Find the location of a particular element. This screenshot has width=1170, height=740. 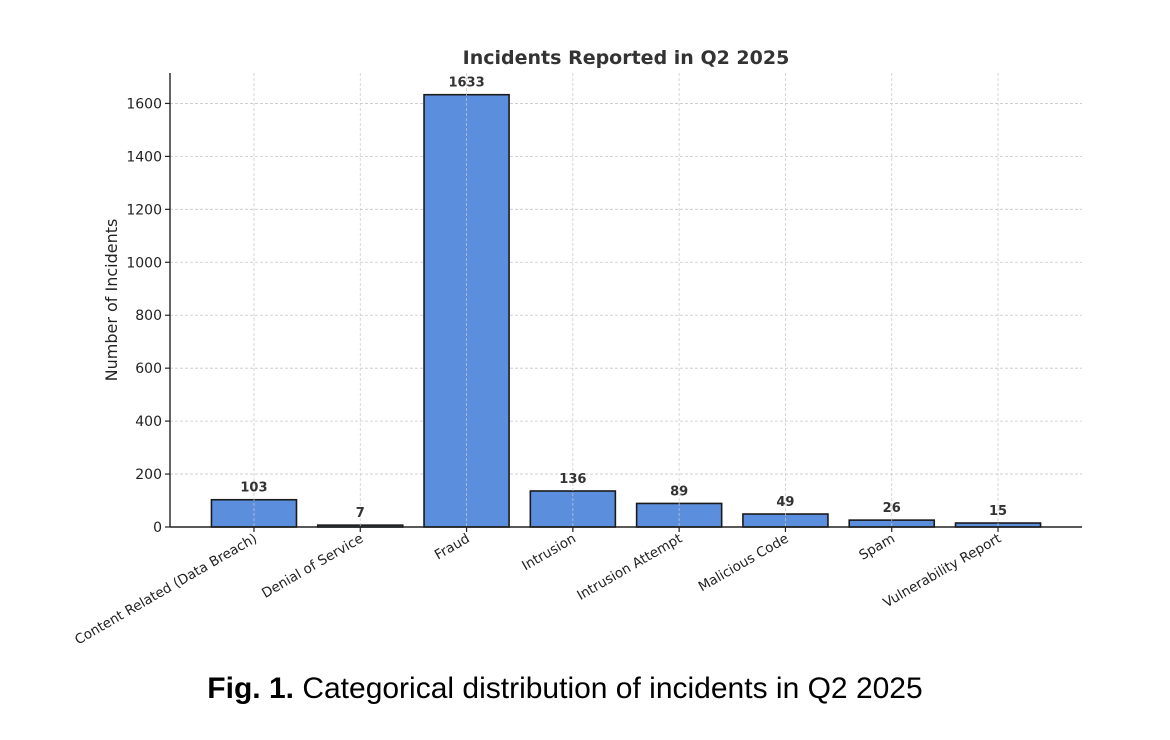

data-label: 136 is located at coordinates (572, 479).